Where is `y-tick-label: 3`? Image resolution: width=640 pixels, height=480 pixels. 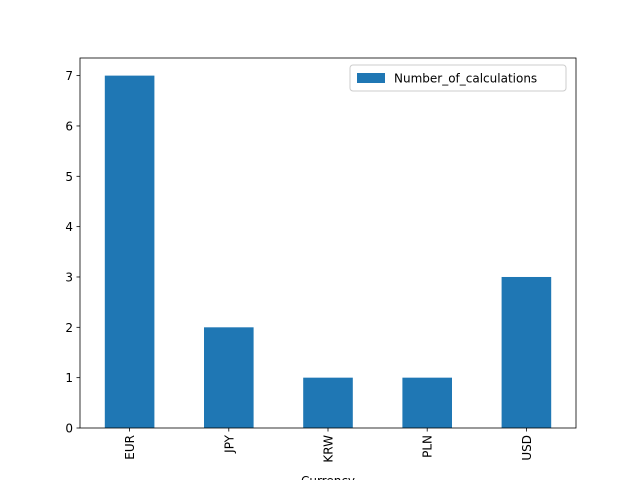
y-tick-label: 3 is located at coordinates (69, 277).